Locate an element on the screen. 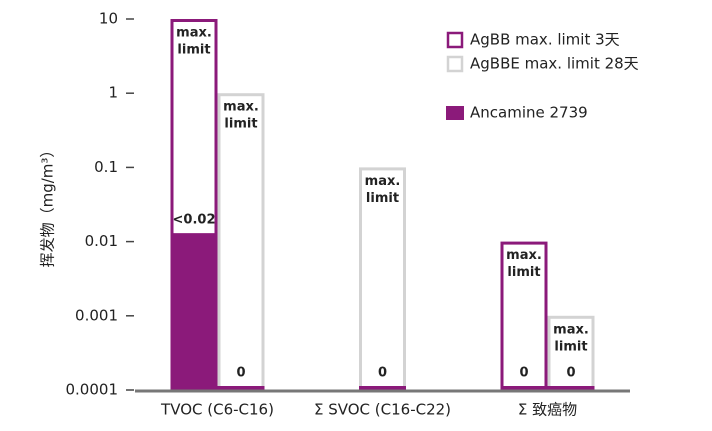 Image resolution: width=712 pixels, height=431 pixels. value-label: <0.02 is located at coordinates (194, 220).